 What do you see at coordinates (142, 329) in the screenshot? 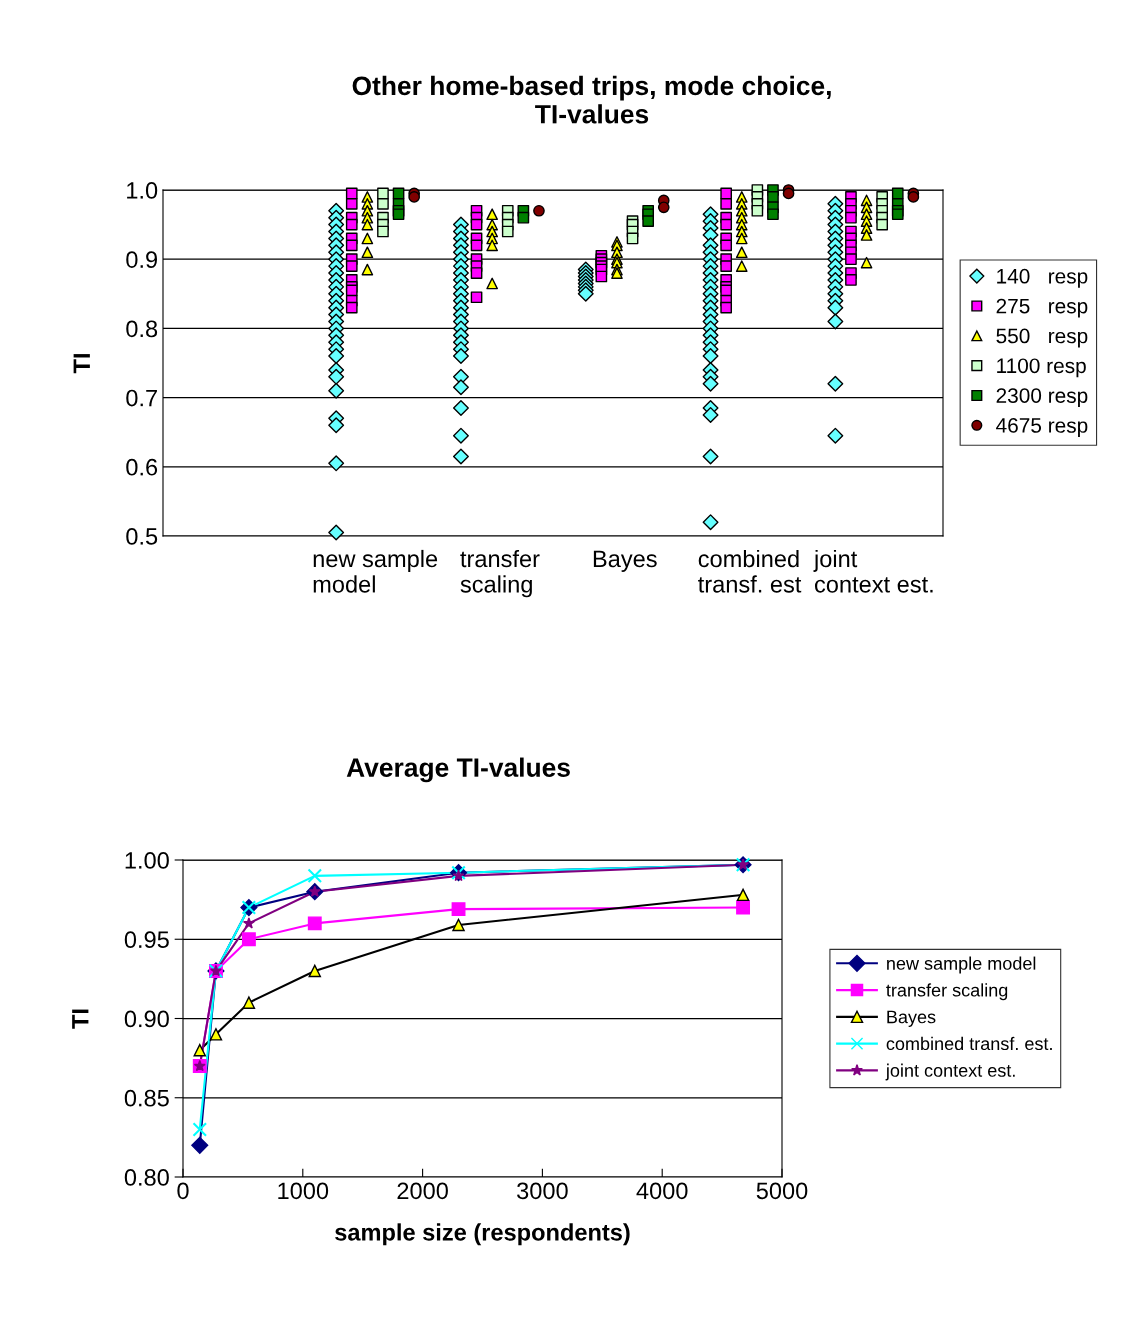
I see `y-tick-label: 0.8` at bounding box center [142, 329].